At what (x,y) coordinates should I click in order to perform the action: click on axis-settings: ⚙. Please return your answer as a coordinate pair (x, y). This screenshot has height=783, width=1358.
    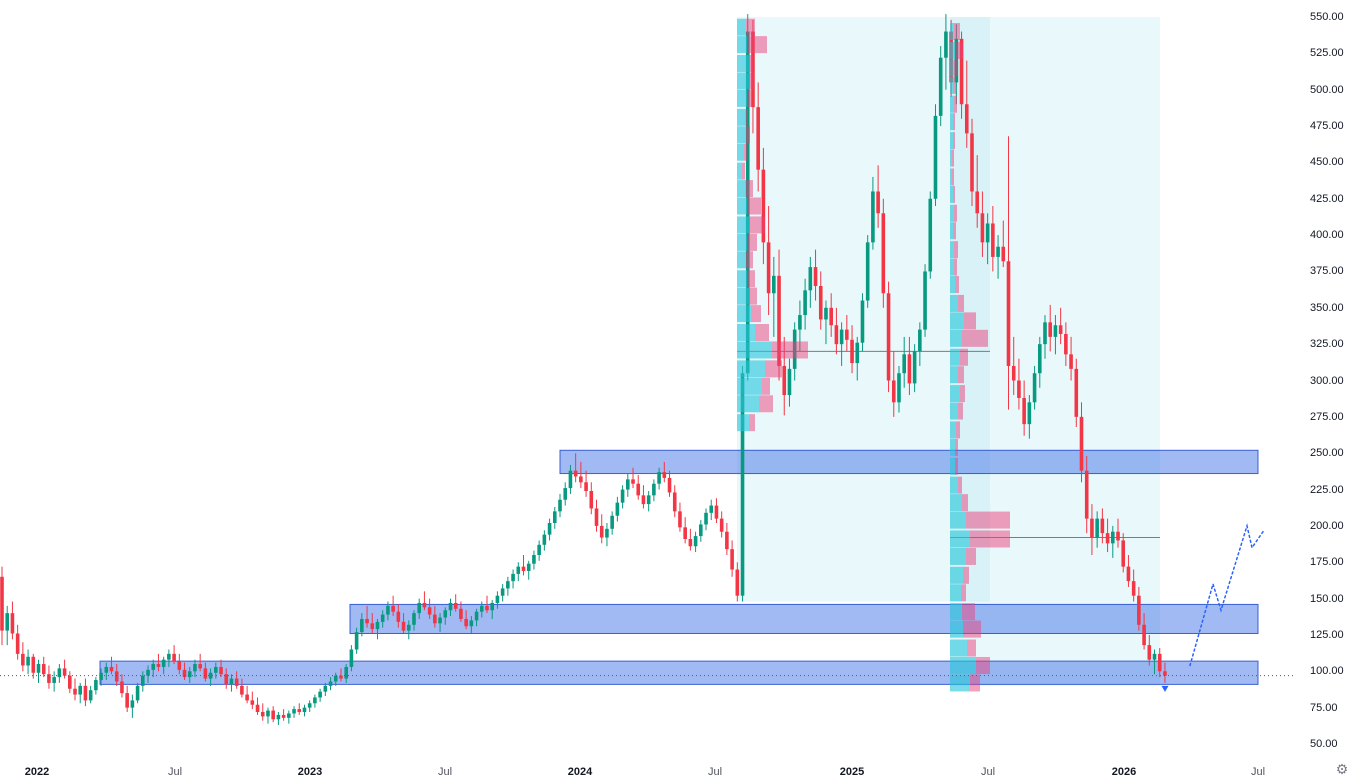
    Looking at the image, I should click on (1342, 769).